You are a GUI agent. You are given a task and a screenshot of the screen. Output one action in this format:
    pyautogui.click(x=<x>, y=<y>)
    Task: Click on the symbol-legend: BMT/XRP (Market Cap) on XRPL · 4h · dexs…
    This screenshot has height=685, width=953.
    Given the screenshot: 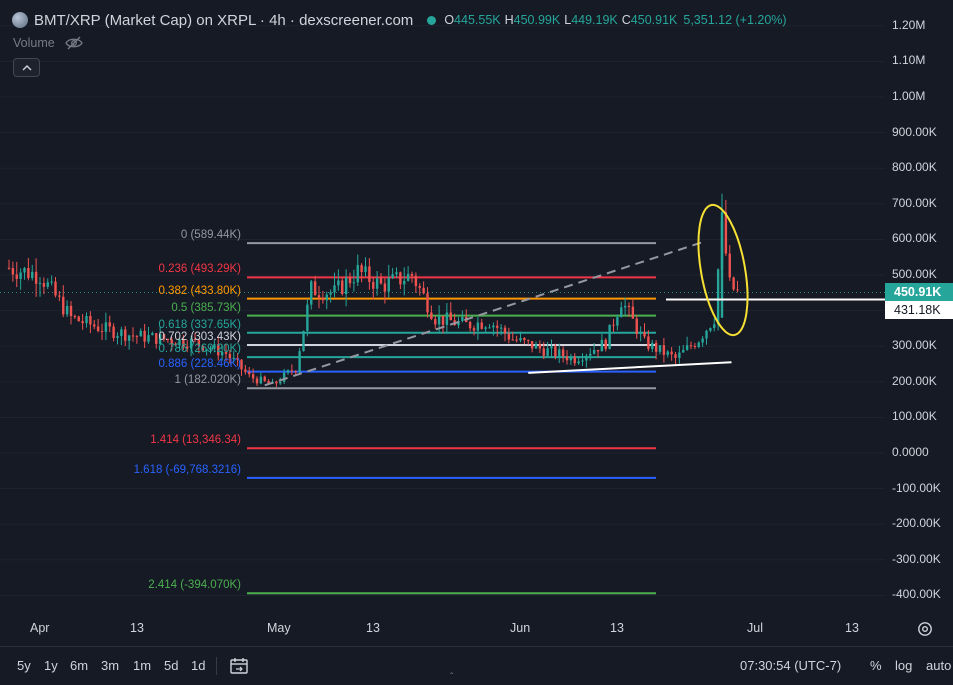 What is the action you would take?
    pyautogui.click(x=399, y=20)
    